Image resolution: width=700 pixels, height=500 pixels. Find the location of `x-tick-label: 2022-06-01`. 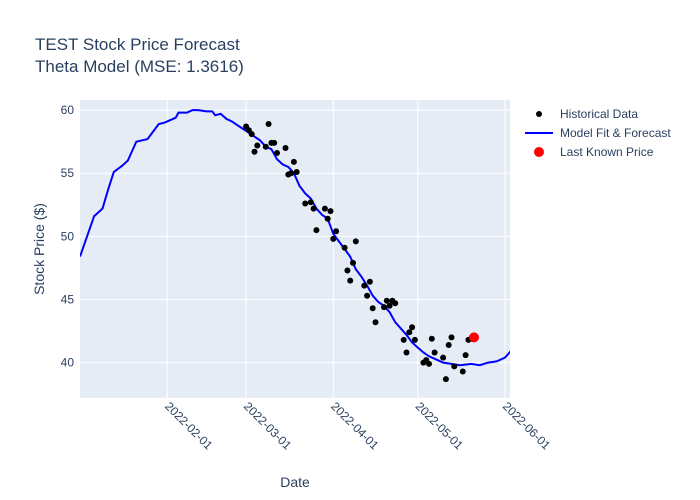

x-tick-label: 2022-06-01 is located at coordinates (527, 426).